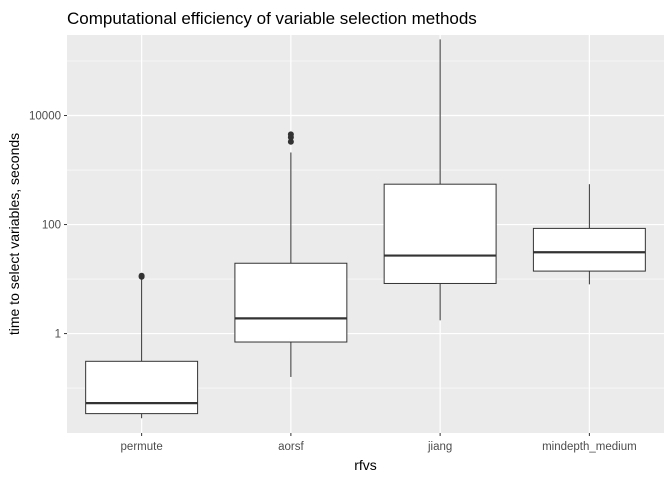 This screenshot has width=672, height=480. What do you see at coordinates (142, 447) in the screenshot?
I see `x-tick-label: permute` at bounding box center [142, 447].